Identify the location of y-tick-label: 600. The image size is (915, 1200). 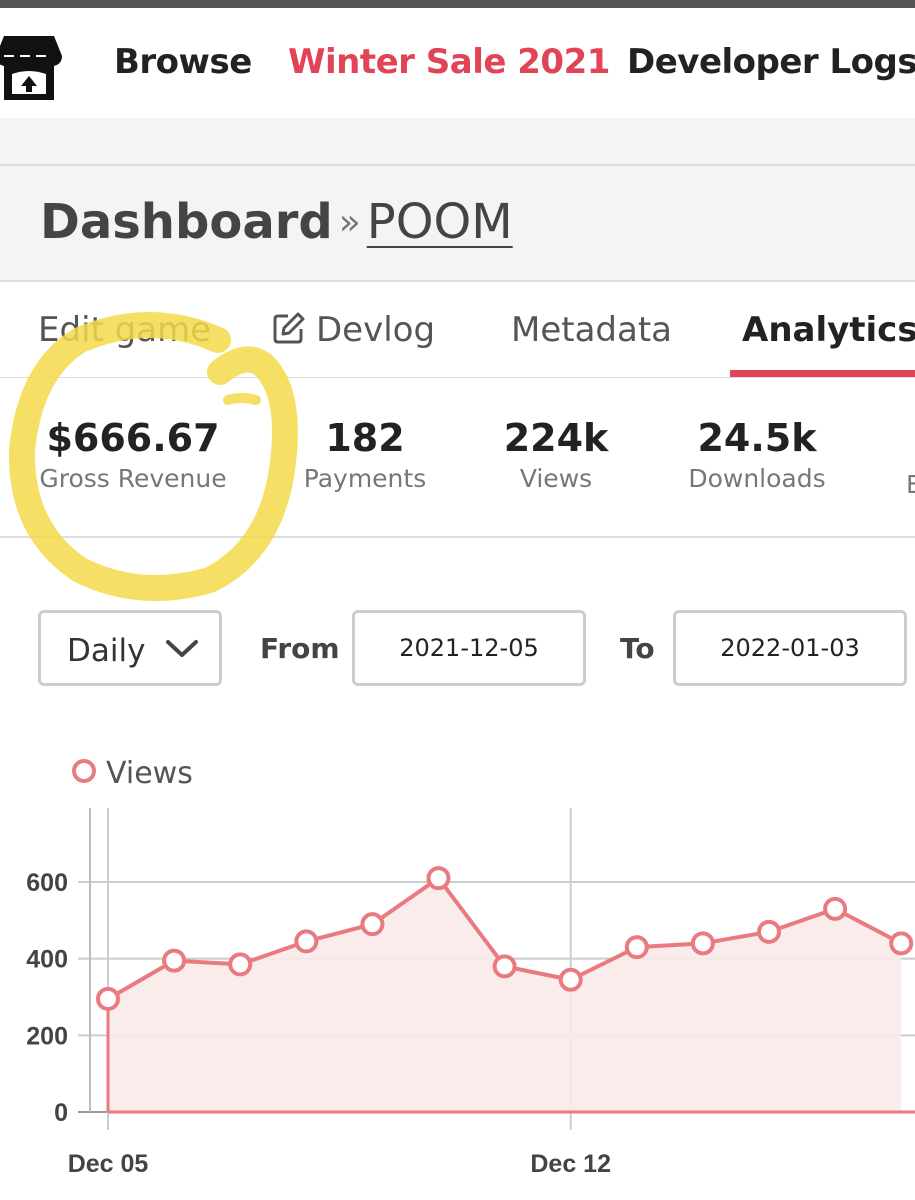
(47, 883).